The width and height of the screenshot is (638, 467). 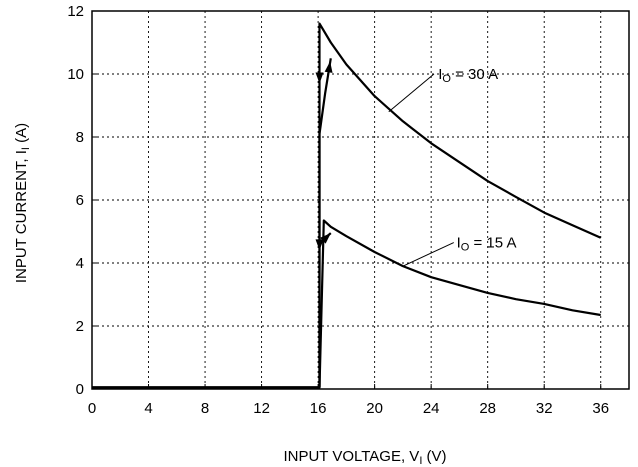 What do you see at coordinates (324, 156) in the screenshot?
I see `arrow-layer` at bounding box center [324, 156].